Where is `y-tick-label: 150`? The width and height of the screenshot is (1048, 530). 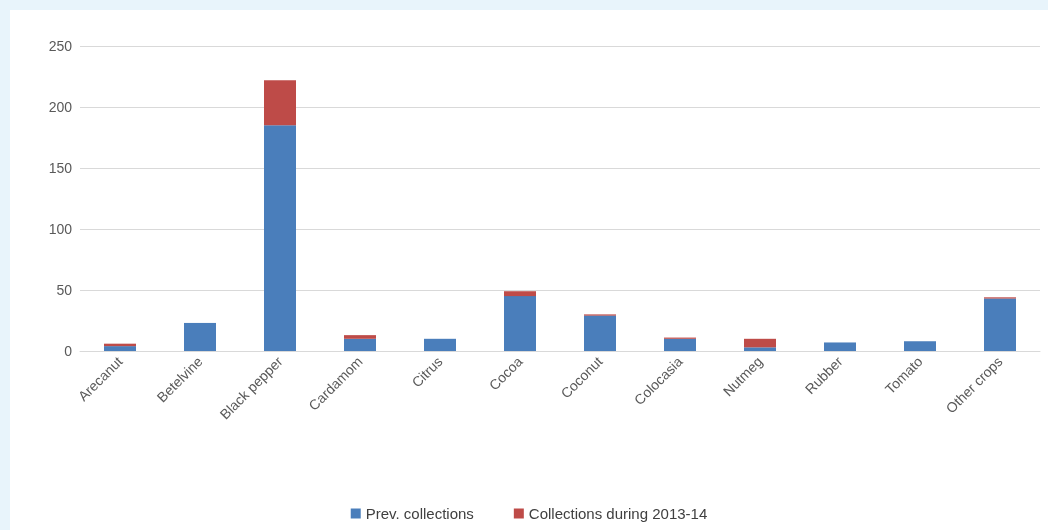 y-tick-label: 150 is located at coordinates (60, 168).